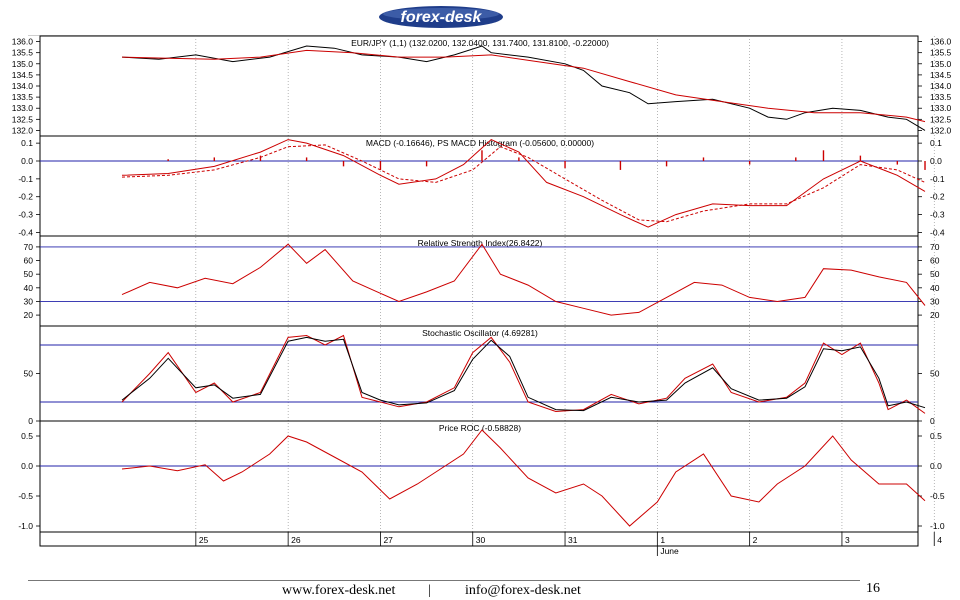  What do you see at coordinates (939, 540) in the screenshot?
I see `xtick-label: 4` at bounding box center [939, 540].